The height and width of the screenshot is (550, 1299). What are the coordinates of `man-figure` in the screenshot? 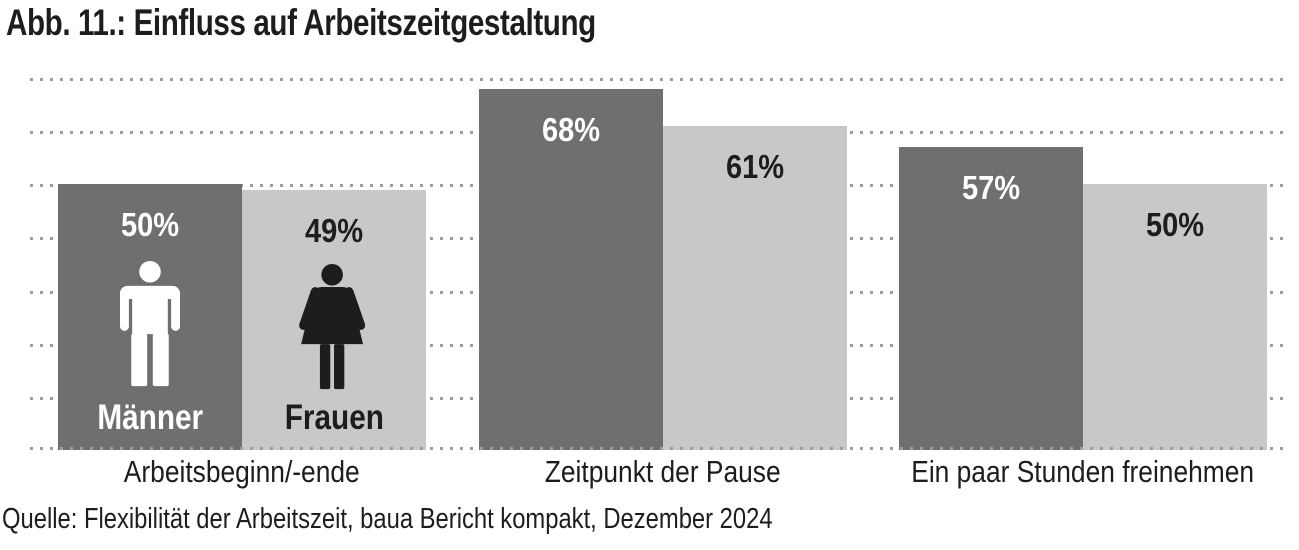 It's located at (150, 321).